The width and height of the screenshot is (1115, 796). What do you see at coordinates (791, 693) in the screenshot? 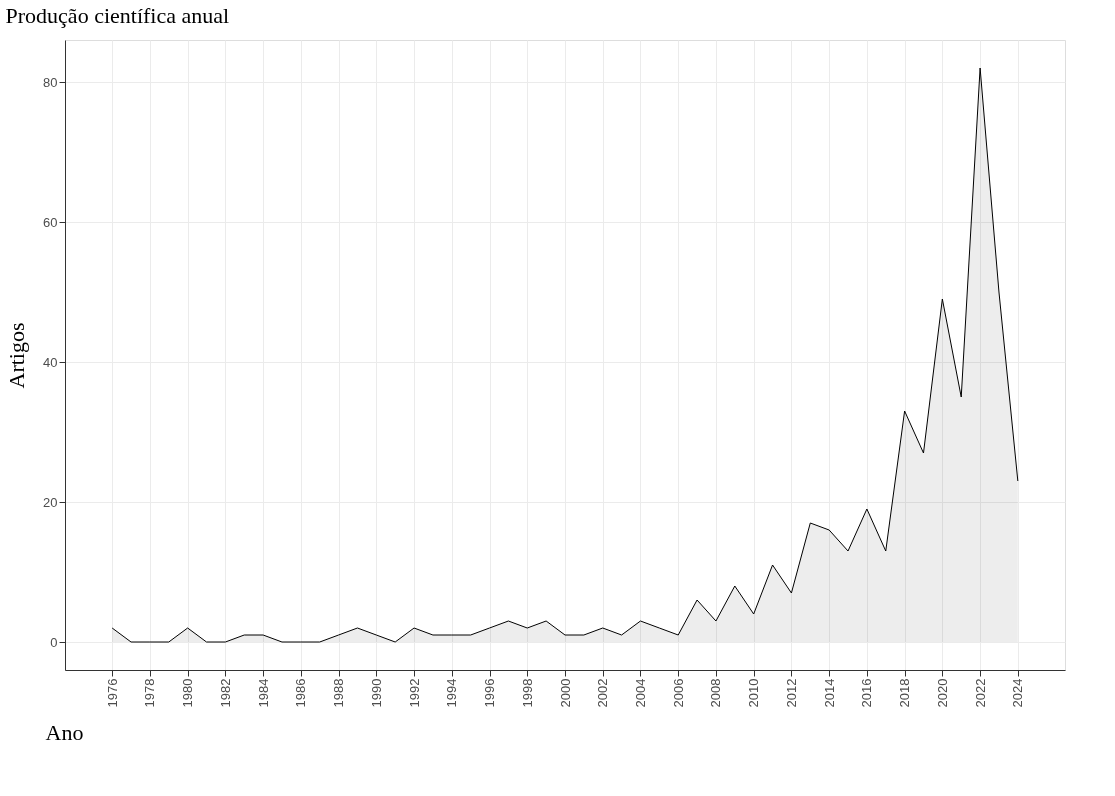
I see `x-tick-label: 2012` at bounding box center [791, 693].